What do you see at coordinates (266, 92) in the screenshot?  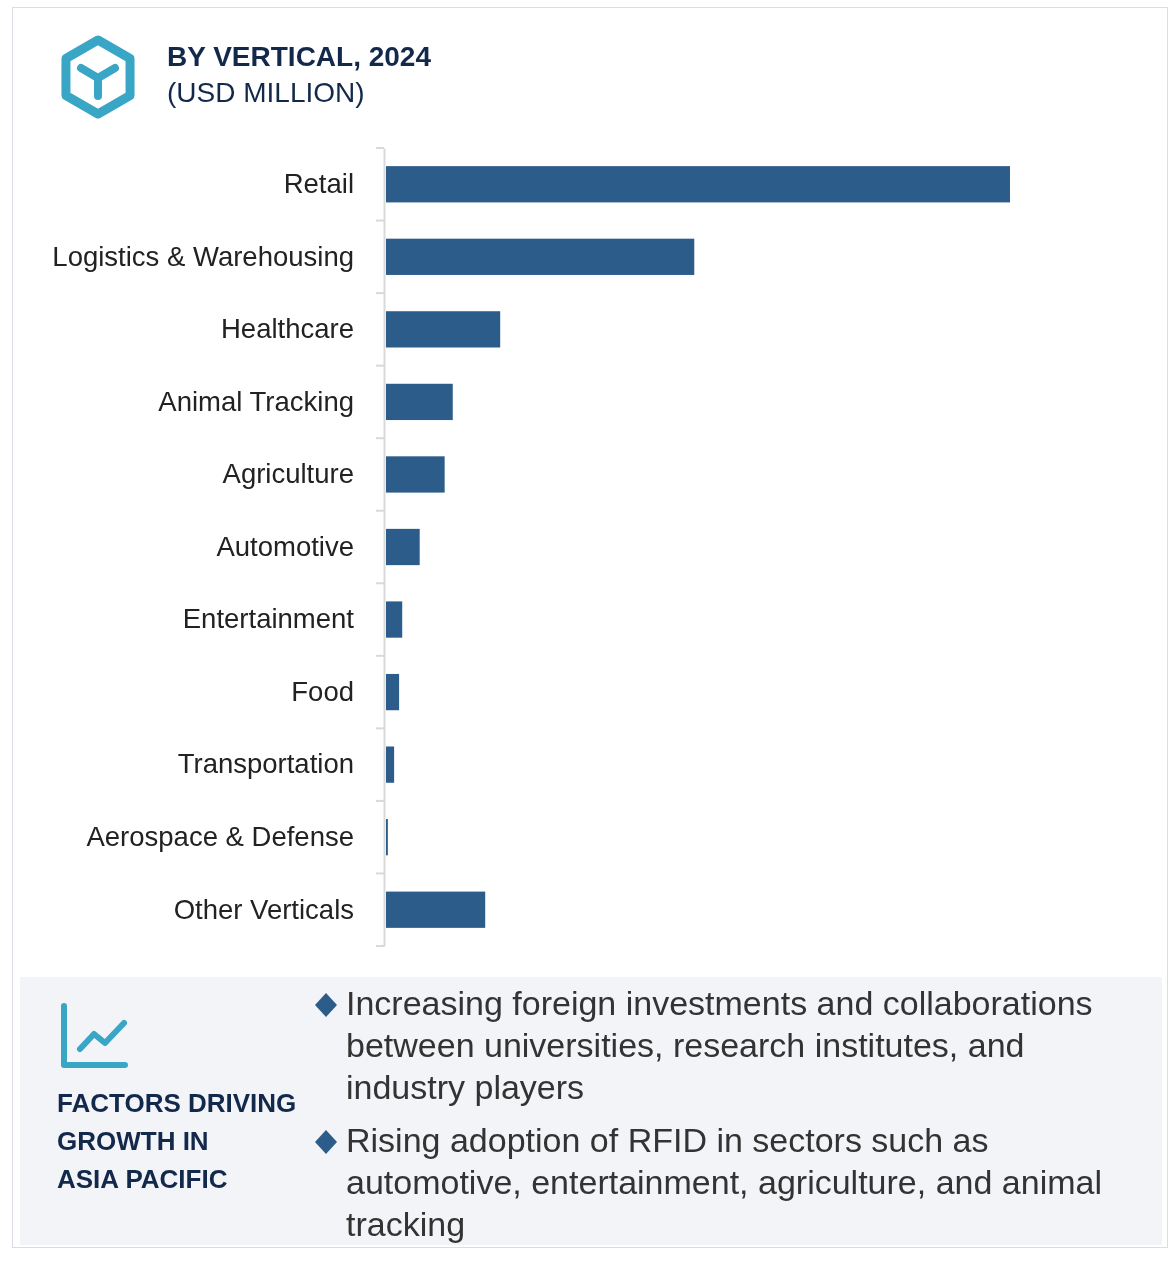 I see `chart-subtitle: (USD MILLION)` at bounding box center [266, 92].